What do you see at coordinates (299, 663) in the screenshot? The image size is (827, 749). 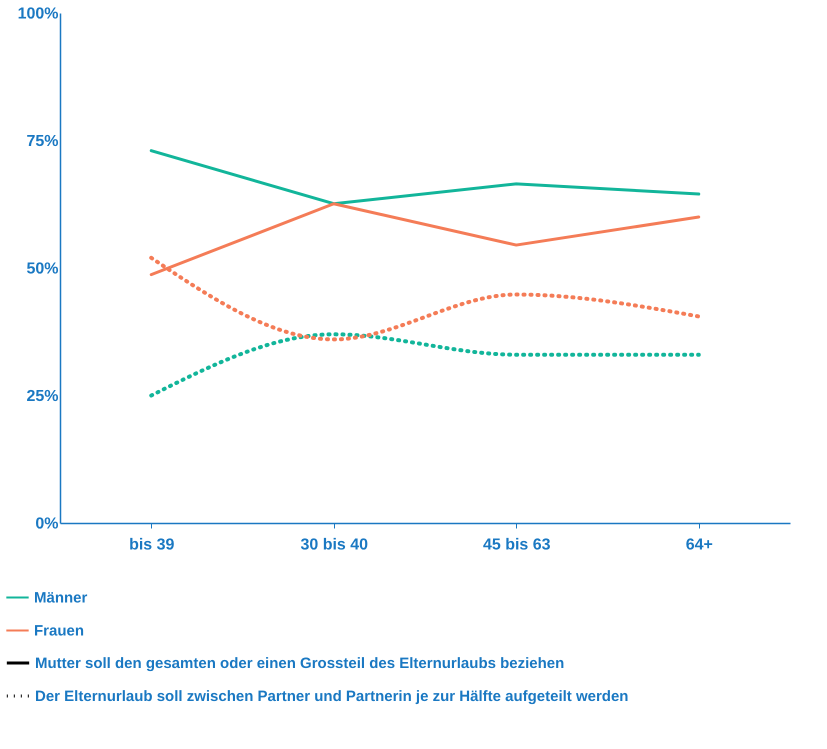 I see `text: Mutter soll den gesamten oder einen Grossteil des Elternurlaubs beziehen` at bounding box center [299, 663].